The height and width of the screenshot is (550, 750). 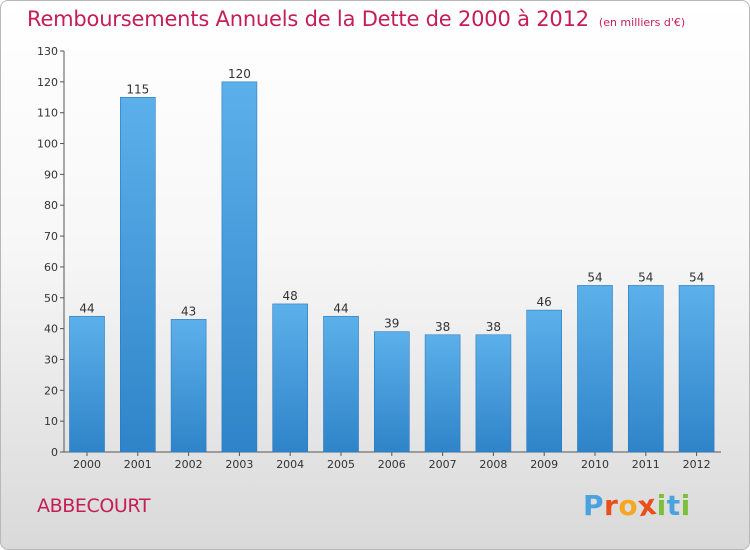 I want to click on unit-note: (en milliers d'€), so click(x=642, y=22).